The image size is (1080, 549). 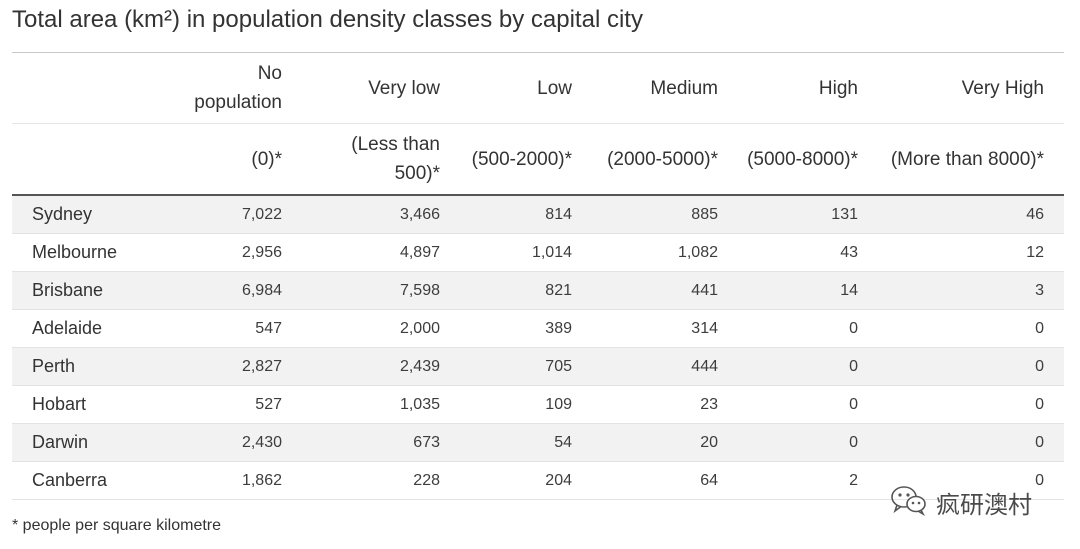 What do you see at coordinates (381, 290) in the screenshot?
I see `table-cell: 7,598` at bounding box center [381, 290].